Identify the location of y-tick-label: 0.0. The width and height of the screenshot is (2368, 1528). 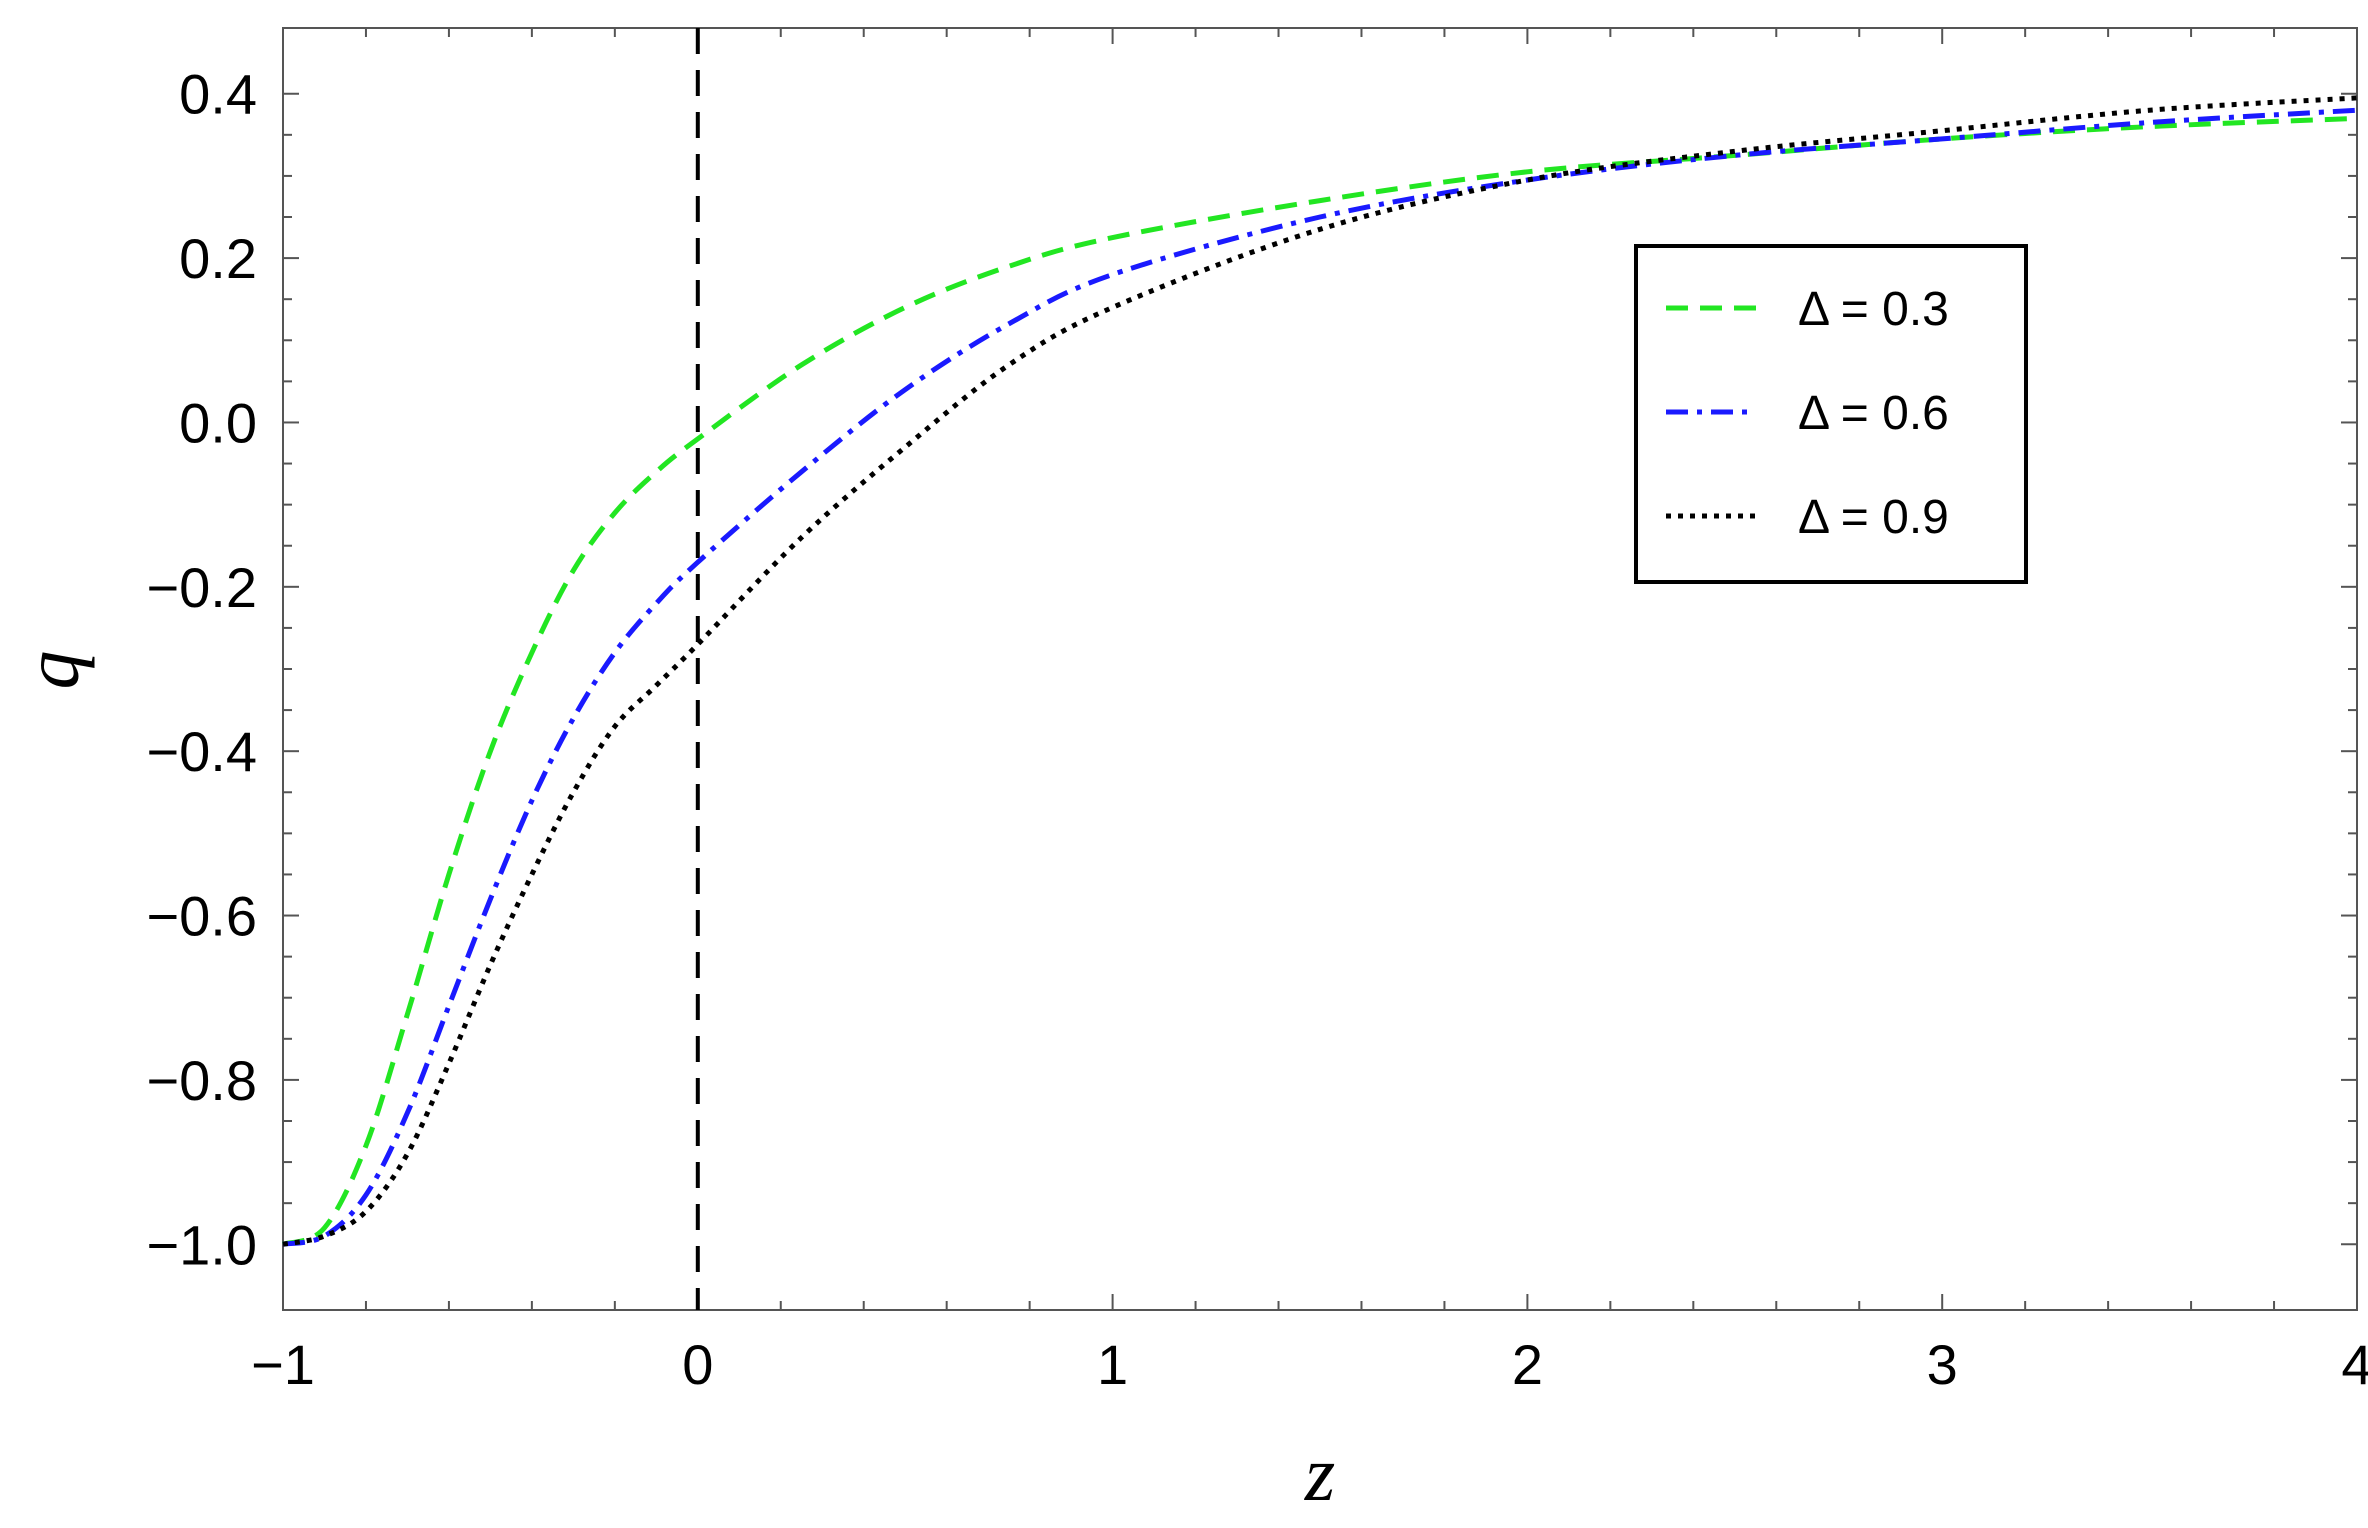
(218, 422).